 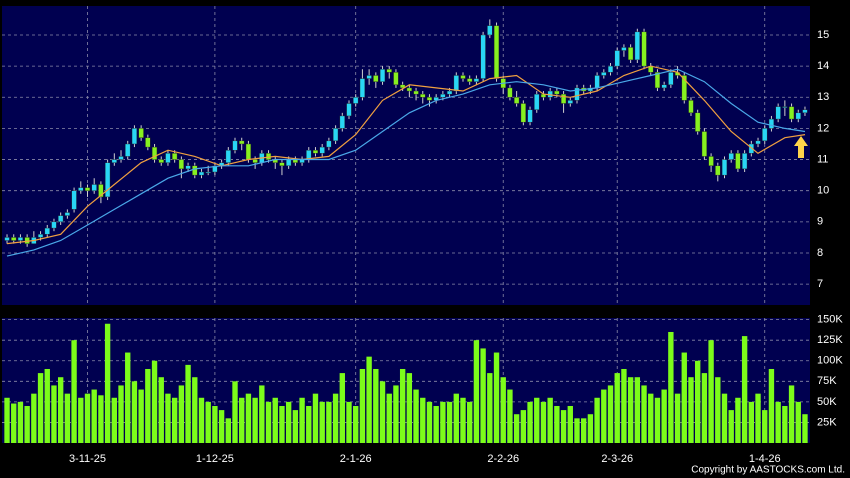 I want to click on arrow-annotation, so click(x=801, y=147).